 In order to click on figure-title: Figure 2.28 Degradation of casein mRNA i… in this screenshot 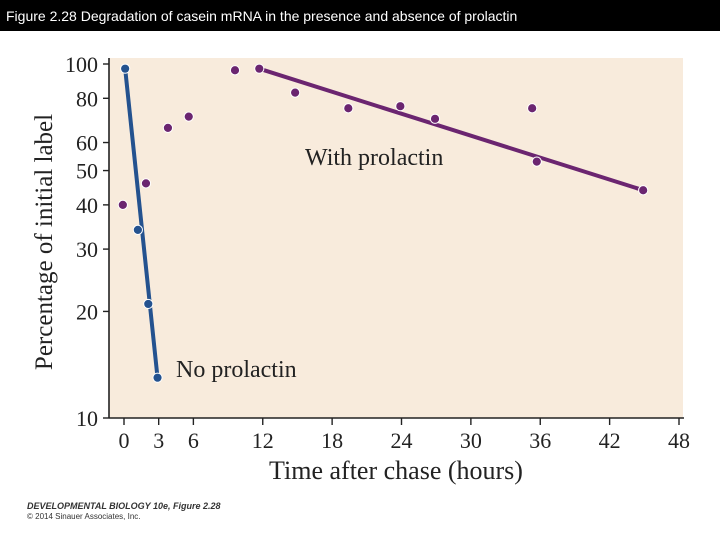, I will do `click(262, 16)`.